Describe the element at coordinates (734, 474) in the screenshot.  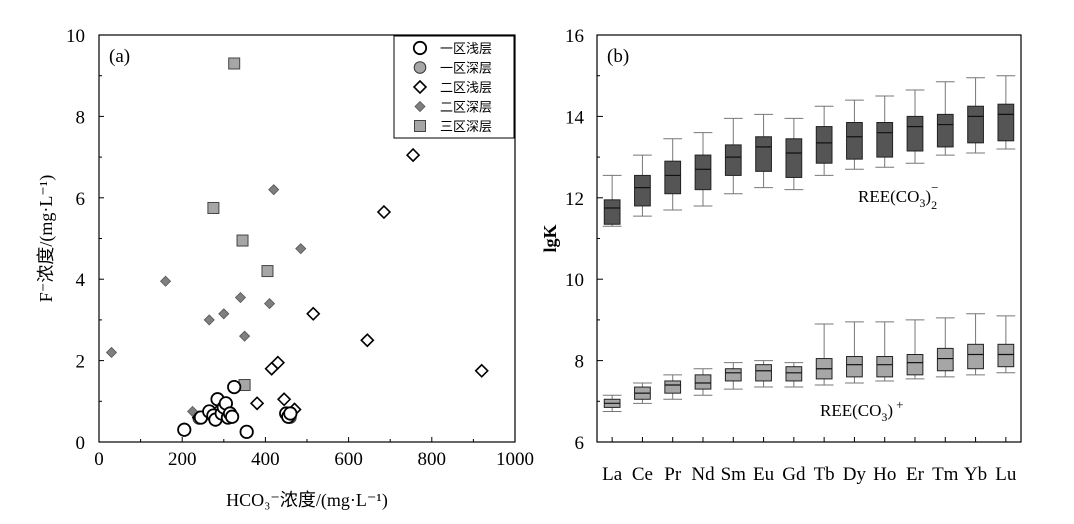
I see `x-tick-label: Sm` at that location.